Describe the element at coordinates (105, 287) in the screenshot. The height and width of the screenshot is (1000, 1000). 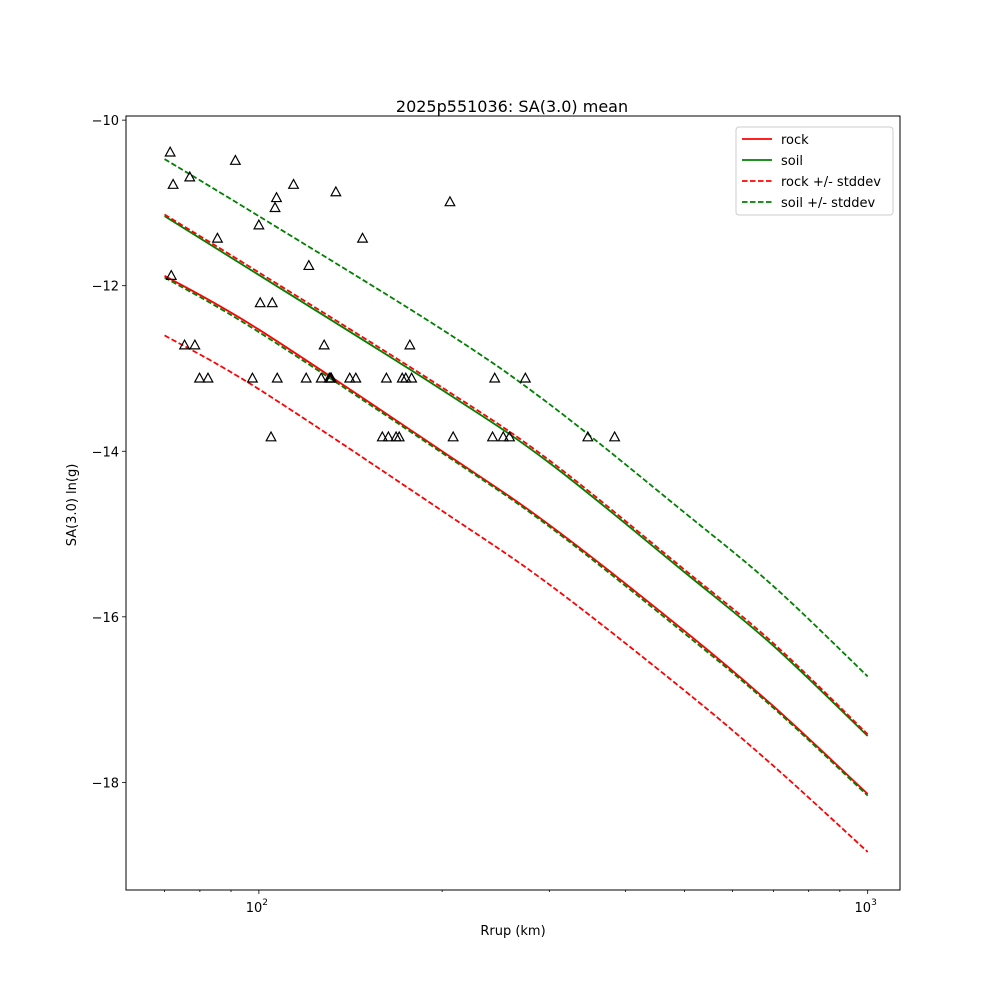
I see `y-tick-label: −12` at that location.